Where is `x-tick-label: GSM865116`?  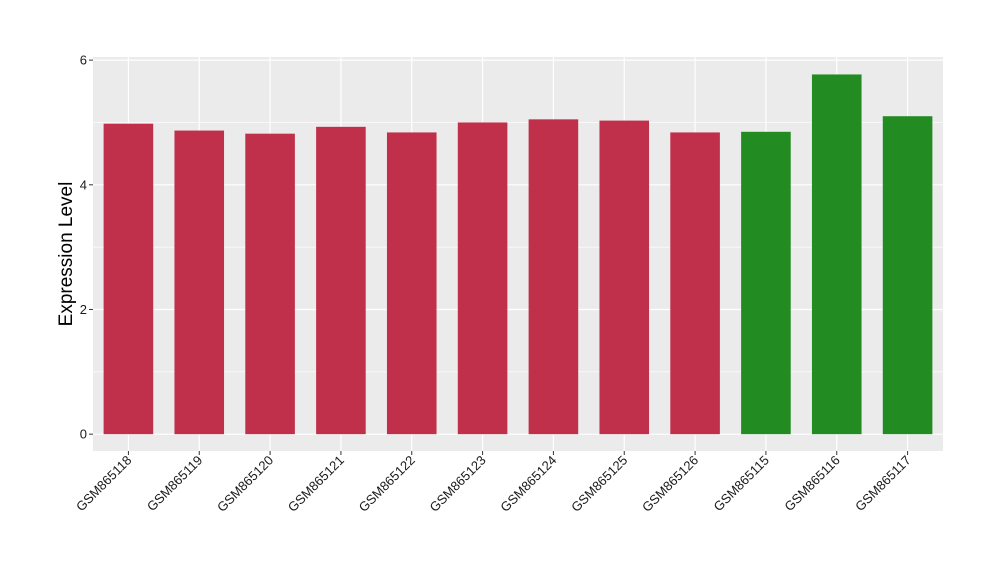
x-tick-label: GSM865116 is located at coordinates (812, 484).